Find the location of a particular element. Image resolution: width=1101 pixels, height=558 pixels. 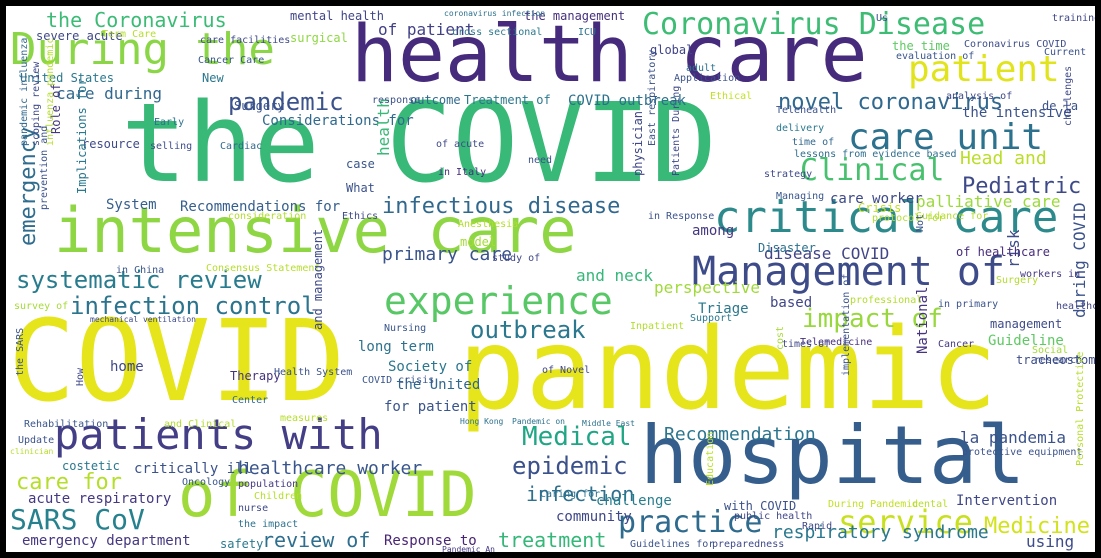

word-cloud-term: care for is located at coordinates (69, 482).